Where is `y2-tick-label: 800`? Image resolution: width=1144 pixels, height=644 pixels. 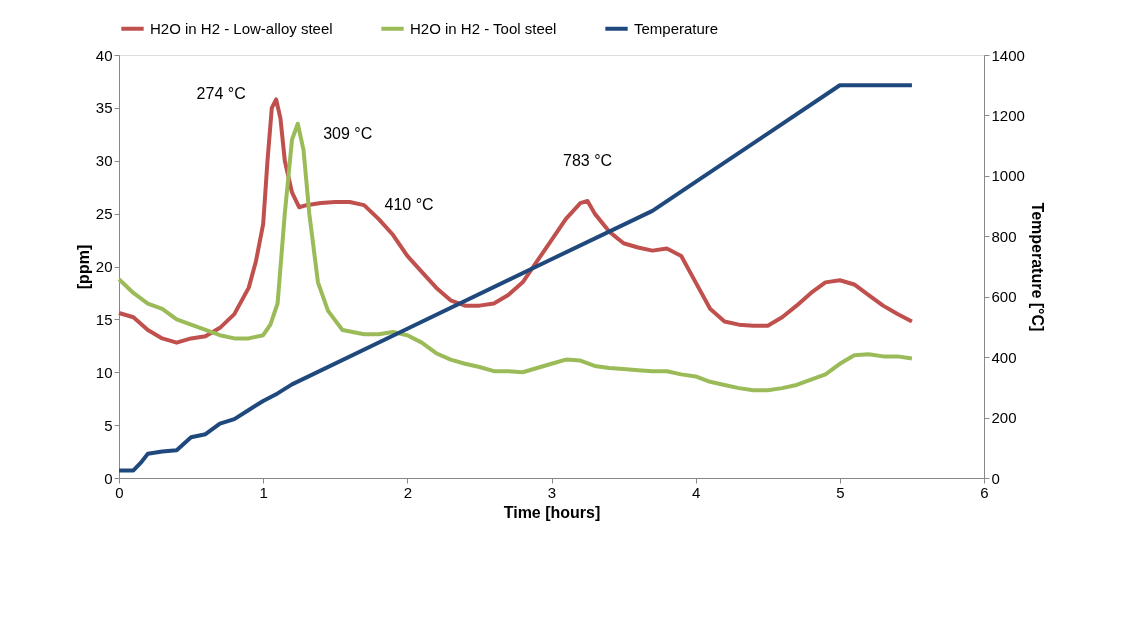 y2-tick-label: 800 is located at coordinates (1004, 236).